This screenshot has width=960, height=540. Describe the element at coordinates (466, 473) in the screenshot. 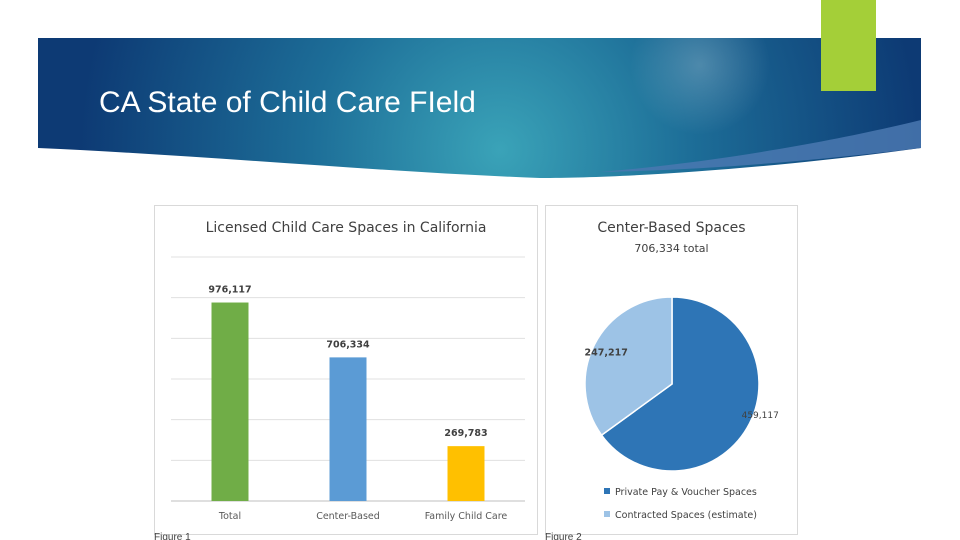

I see `bar-family-child-care` at that location.